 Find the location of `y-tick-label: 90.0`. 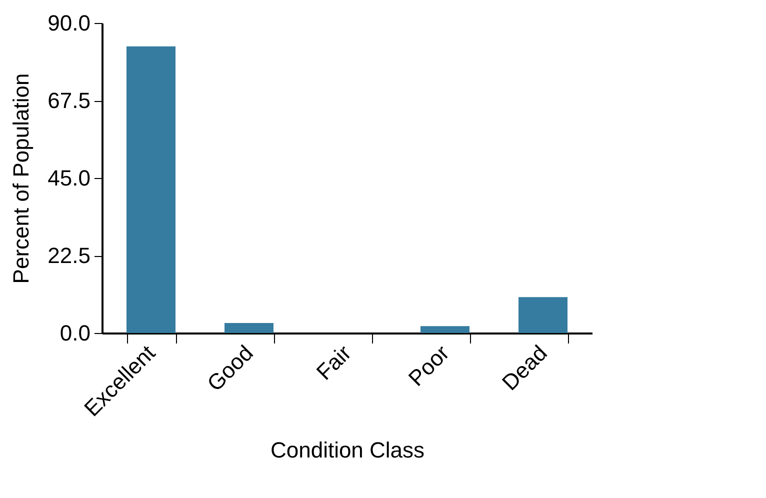

y-tick-label: 90.0 is located at coordinates (69, 23).